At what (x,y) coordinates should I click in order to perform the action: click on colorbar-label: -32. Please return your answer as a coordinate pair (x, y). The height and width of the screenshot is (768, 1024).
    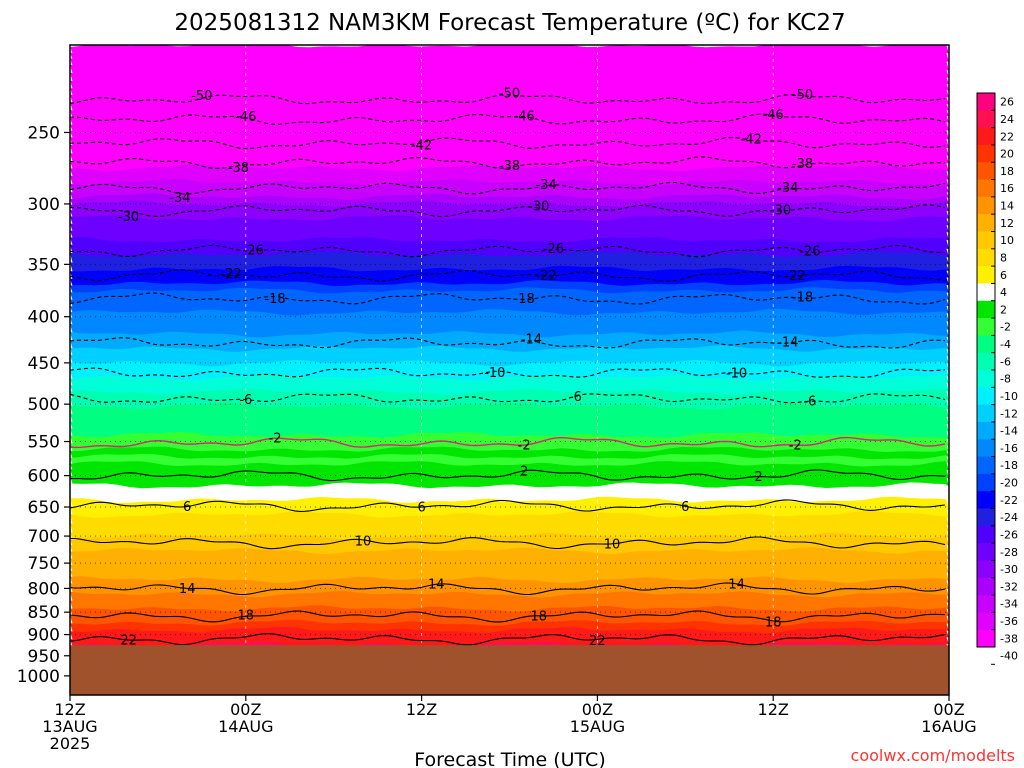
    Looking at the image, I should click on (1009, 586).